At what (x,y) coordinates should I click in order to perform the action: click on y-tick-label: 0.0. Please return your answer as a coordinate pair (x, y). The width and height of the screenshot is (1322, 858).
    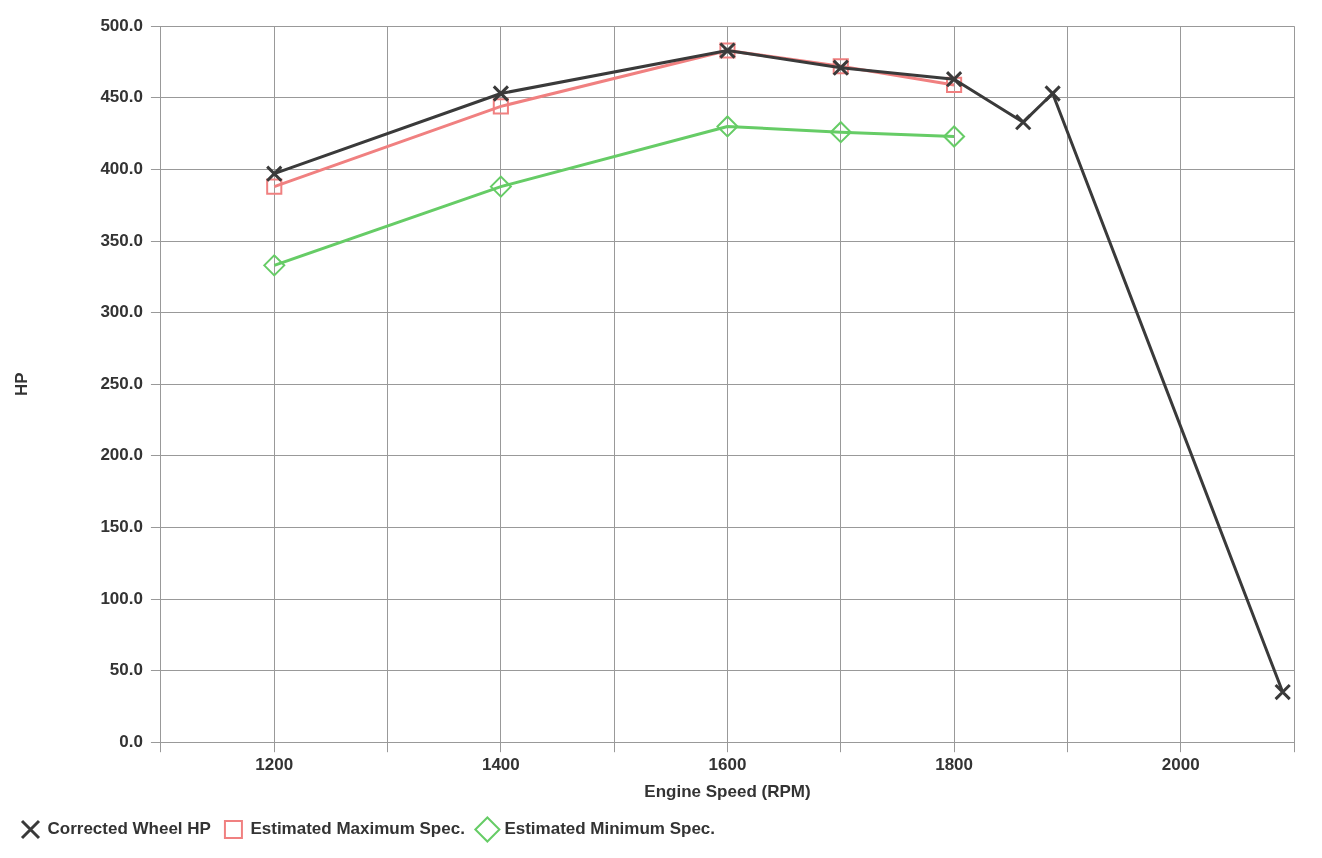
    Looking at the image, I should click on (131, 741).